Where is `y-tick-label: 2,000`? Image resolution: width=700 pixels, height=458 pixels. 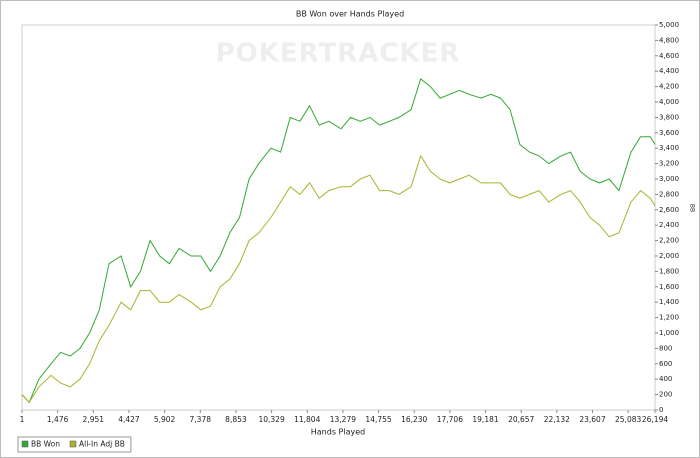 y-tick-label: 2,000 is located at coordinates (669, 256).